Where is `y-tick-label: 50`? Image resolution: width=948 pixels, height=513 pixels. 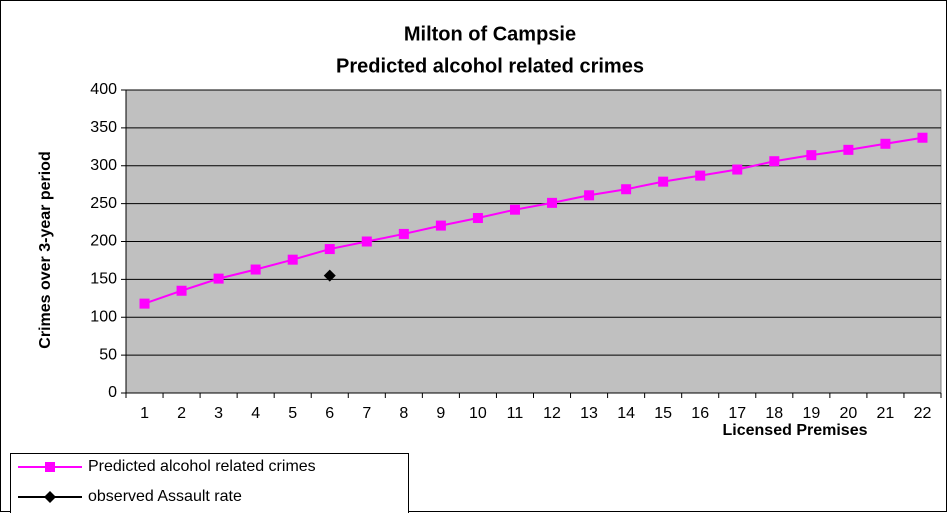
y-tick-label: 50 is located at coordinates (108, 354).